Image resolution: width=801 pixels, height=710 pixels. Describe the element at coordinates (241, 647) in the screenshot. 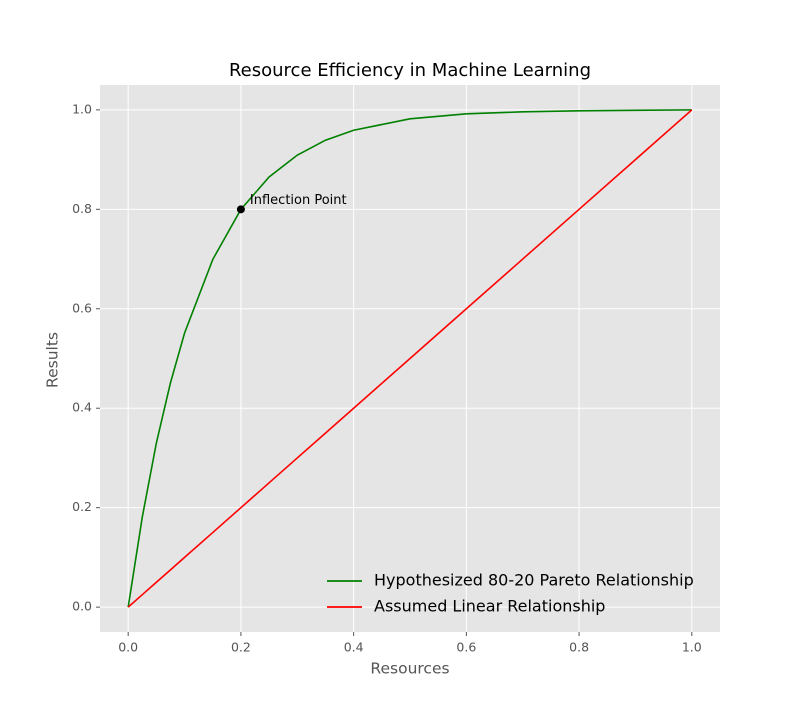

I see `x-tick-label: 0.2` at that location.